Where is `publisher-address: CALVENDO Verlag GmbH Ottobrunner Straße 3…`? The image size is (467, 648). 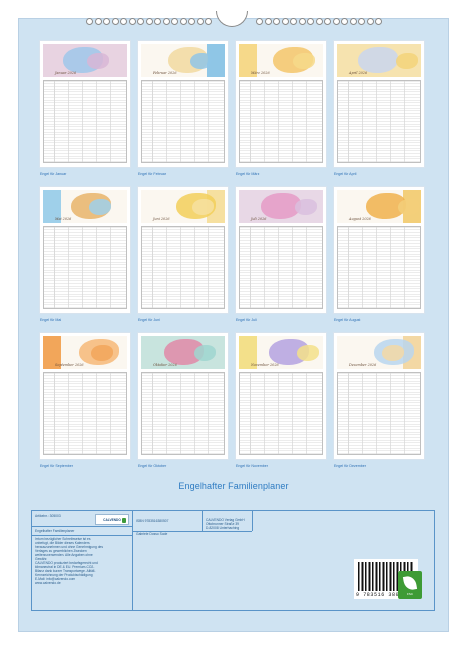 publisher-address: CALVENDO Verlag GmbH Ottobrunner Straße 3… is located at coordinates (225, 524).